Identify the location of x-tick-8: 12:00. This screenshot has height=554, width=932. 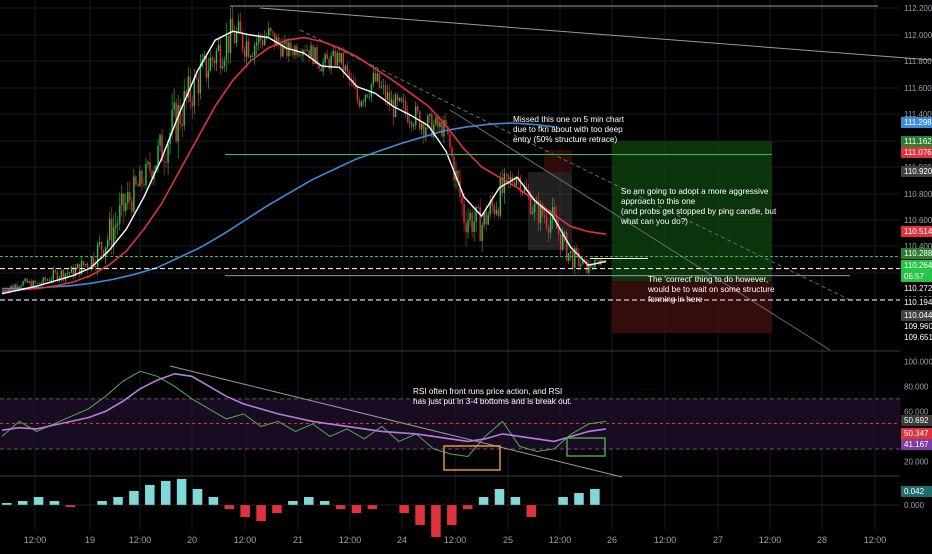
(455, 540).